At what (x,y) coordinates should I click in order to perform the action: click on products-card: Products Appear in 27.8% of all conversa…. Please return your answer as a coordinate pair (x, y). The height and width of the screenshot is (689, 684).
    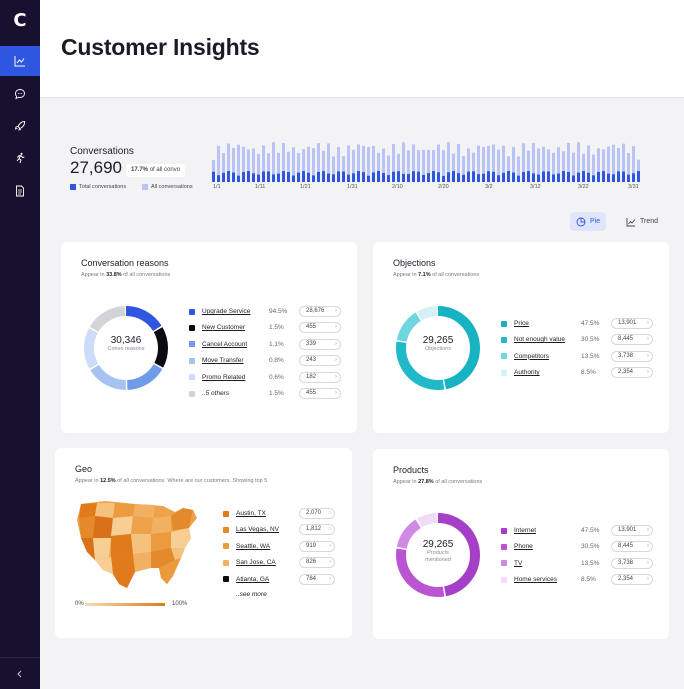
    Looking at the image, I should click on (521, 544).